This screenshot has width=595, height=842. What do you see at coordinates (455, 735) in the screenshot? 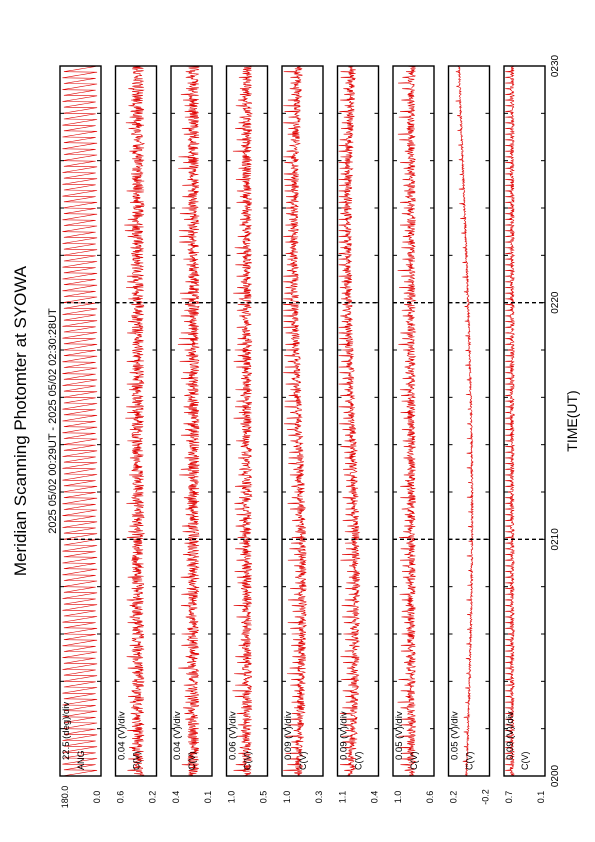
I see `panel-8-scale: 0.05 (V)/div` at bounding box center [455, 735].